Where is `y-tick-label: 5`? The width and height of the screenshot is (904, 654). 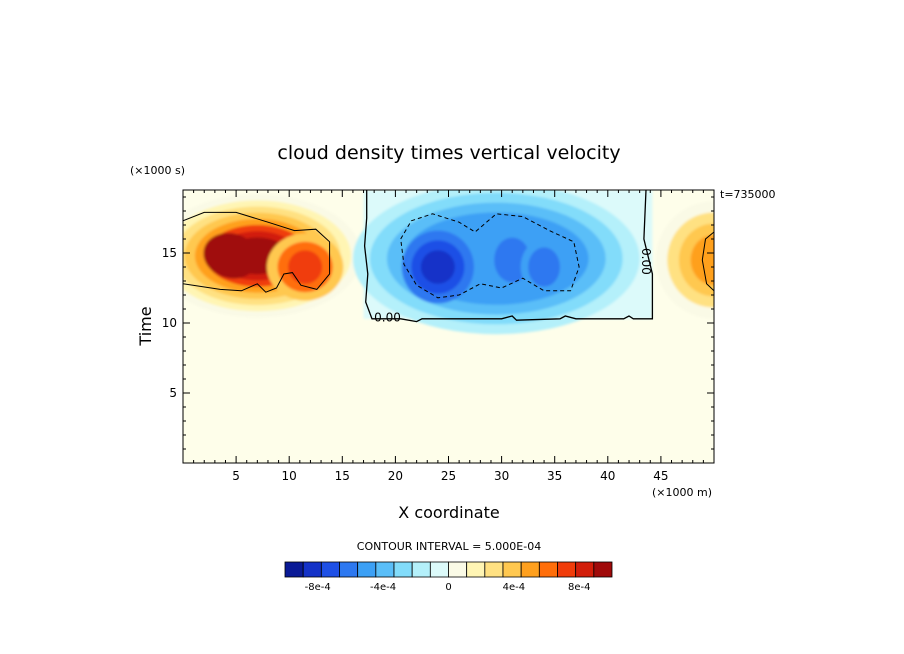
y-tick-label: 5 is located at coordinates (173, 393).